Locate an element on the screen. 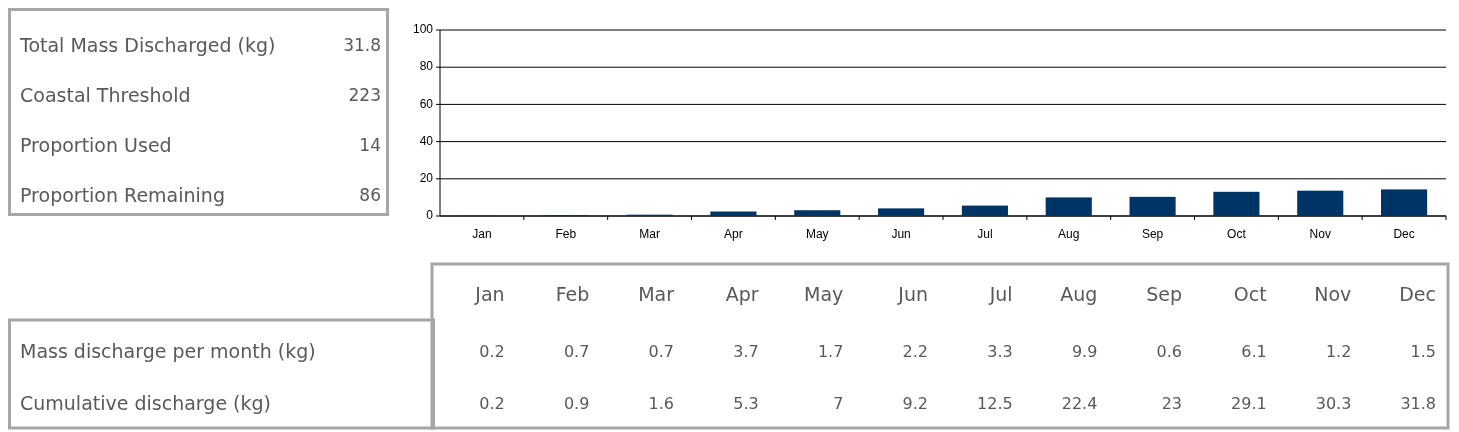 Image resolution: width=1459 pixels, height=432 pixels. data-label: 5.3 is located at coordinates (746, 403).